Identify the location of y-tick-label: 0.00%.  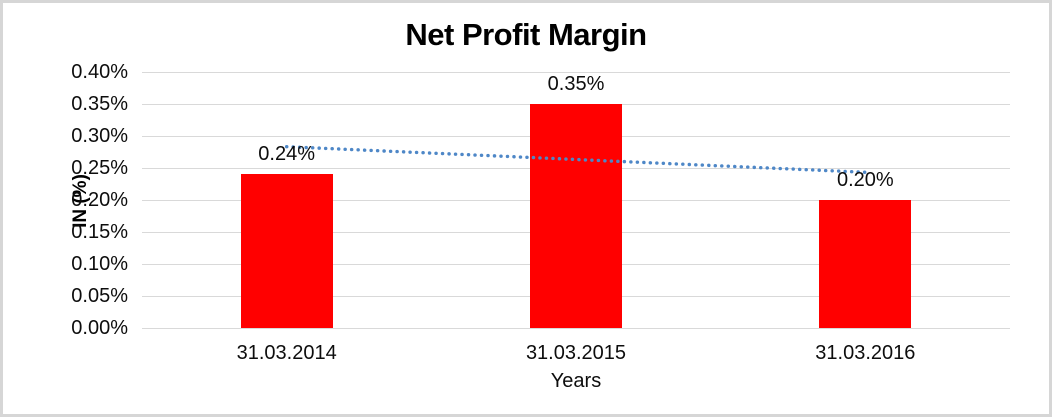
(99, 328).